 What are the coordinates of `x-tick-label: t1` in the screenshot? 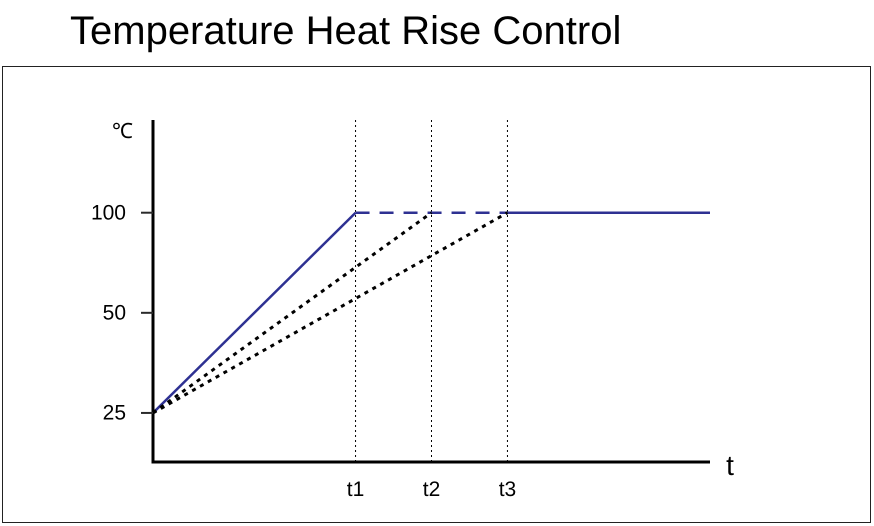 It's located at (355, 489).